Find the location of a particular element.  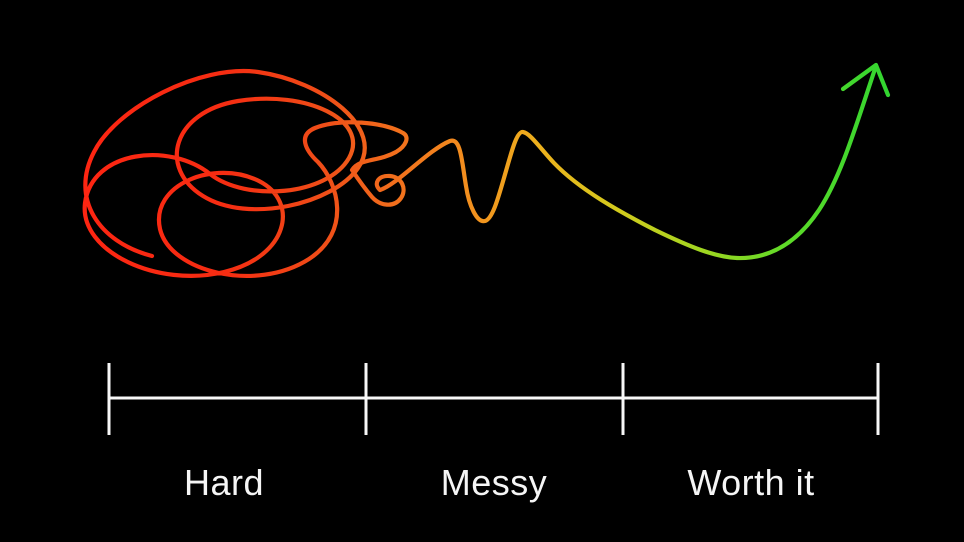

timeline-axis is located at coordinates (493, 399).